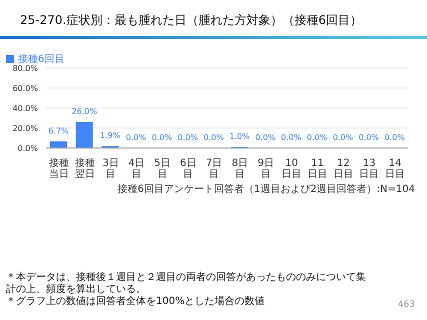 The width and height of the screenshot is (427, 320). Describe the element at coordinates (214, 169) in the screenshot. I see `x-tick-label: 7日目` at that location.